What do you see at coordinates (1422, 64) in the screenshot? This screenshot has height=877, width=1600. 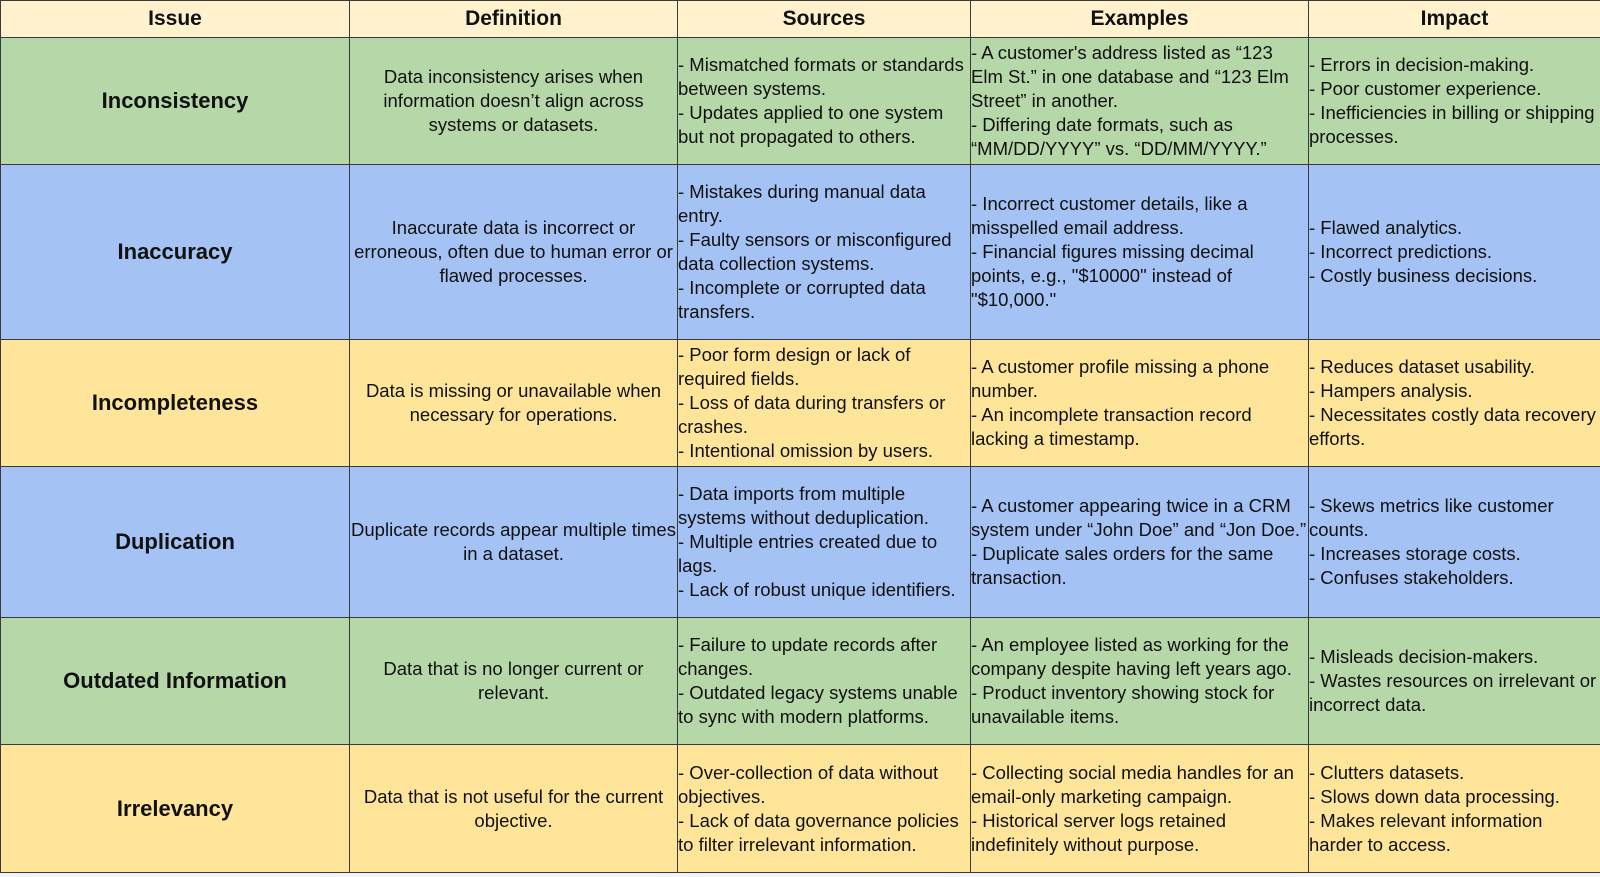 I see `impact-line: - Errors in decision-making.` at bounding box center [1422, 64].